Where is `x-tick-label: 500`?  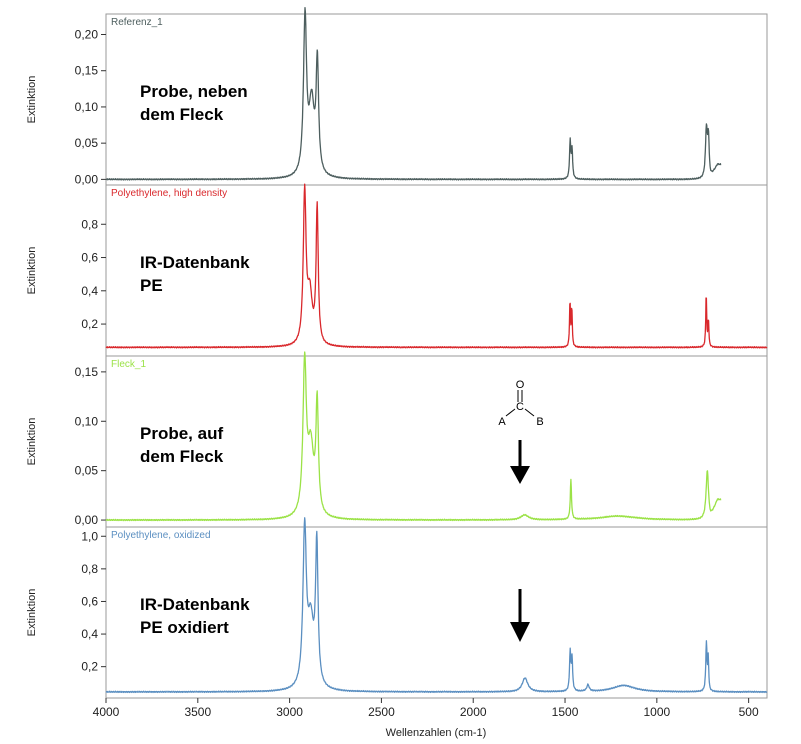 x-tick-label: 500 is located at coordinates (749, 712).